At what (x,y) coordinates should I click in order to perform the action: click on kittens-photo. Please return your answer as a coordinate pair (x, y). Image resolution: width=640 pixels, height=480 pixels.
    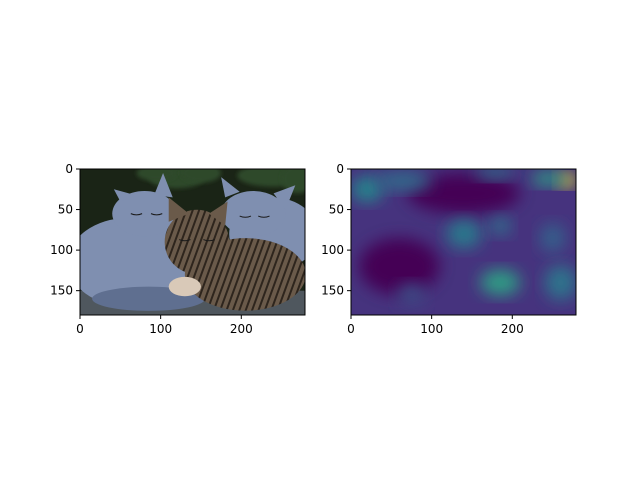
    Looking at the image, I should click on (192, 242).